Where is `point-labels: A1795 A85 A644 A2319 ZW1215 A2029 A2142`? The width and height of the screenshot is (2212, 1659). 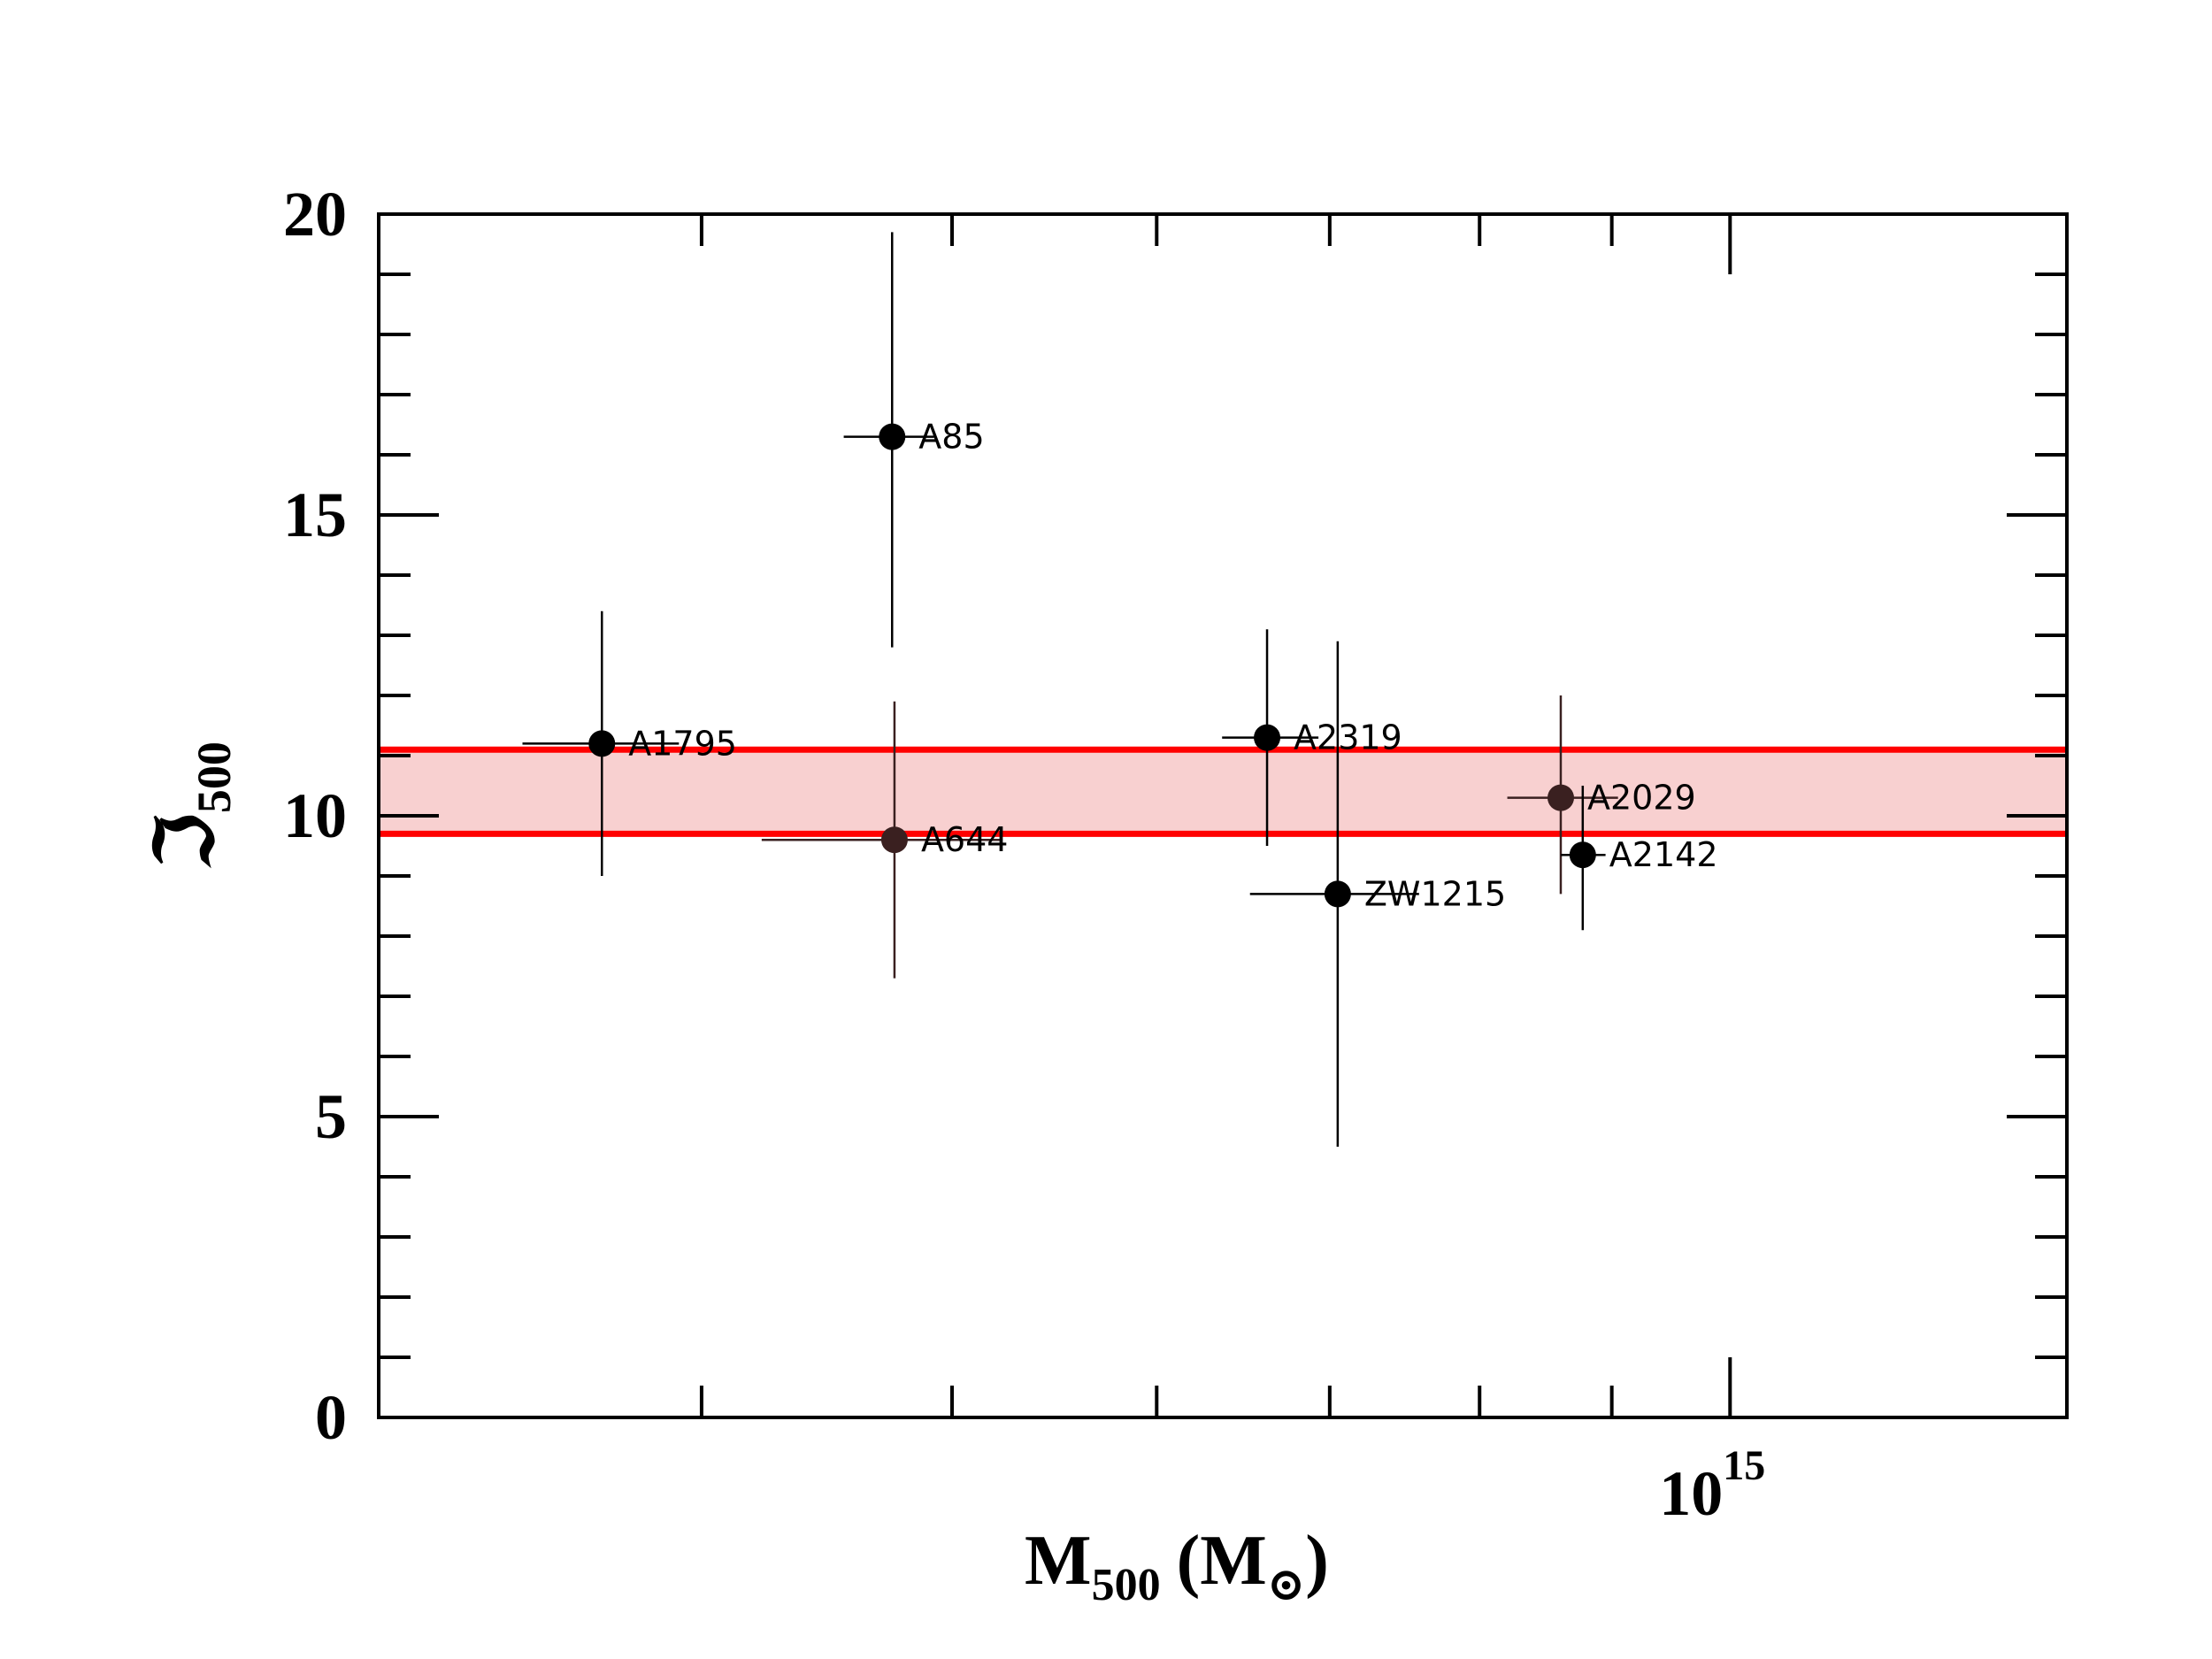 point-labels: A1795 A85 A644 A2319 ZW1215 A2029 A2142 is located at coordinates (1173, 666).